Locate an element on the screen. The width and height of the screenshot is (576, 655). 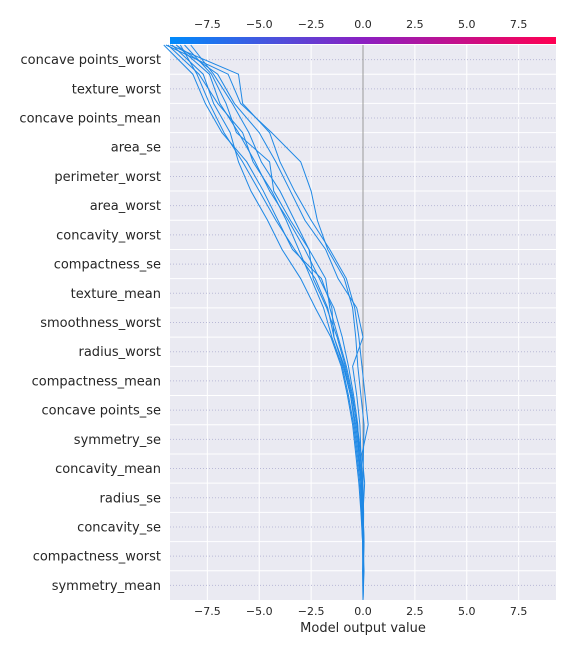
feature-label: area_se is located at coordinates (136, 148).